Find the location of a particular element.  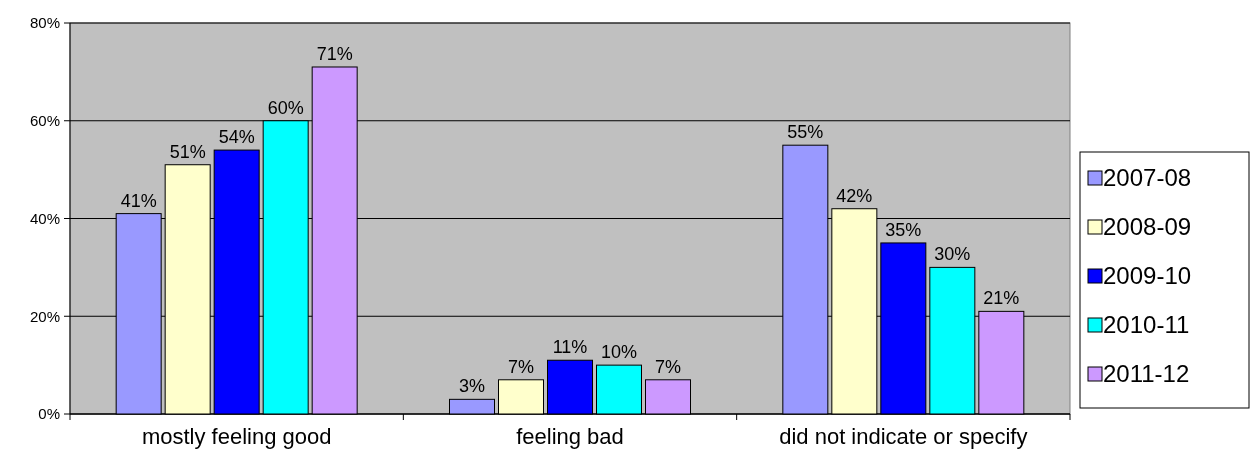

data-label: 60% is located at coordinates (285, 107).